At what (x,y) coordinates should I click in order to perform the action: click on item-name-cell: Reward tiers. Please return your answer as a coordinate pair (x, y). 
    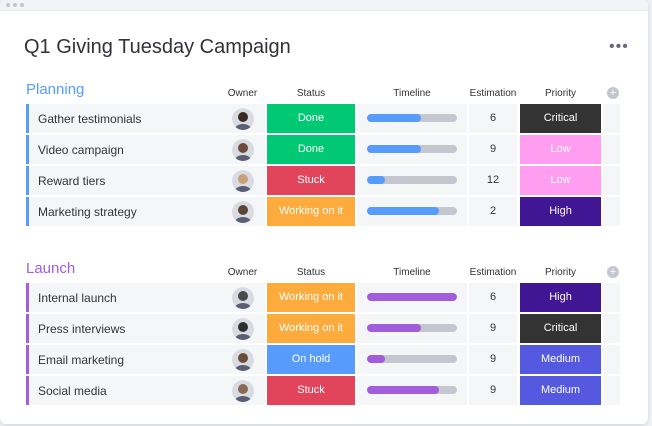
    Looking at the image, I should click on (123, 180).